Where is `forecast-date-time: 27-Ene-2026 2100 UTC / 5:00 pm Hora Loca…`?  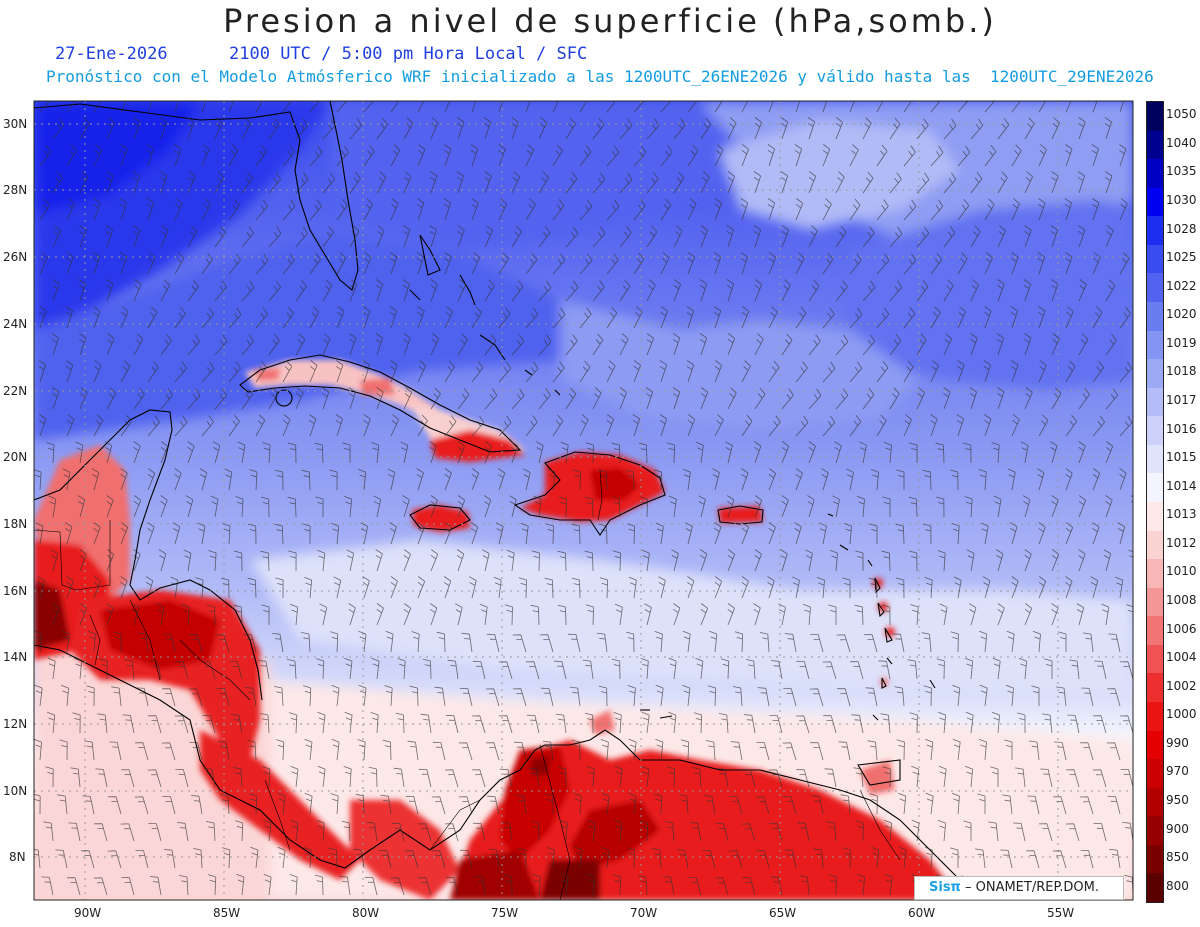 forecast-date-time: 27-Ene-2026 2100 UTC / 5:00 pm Hora Loca… is located at coordinates (321, 54).